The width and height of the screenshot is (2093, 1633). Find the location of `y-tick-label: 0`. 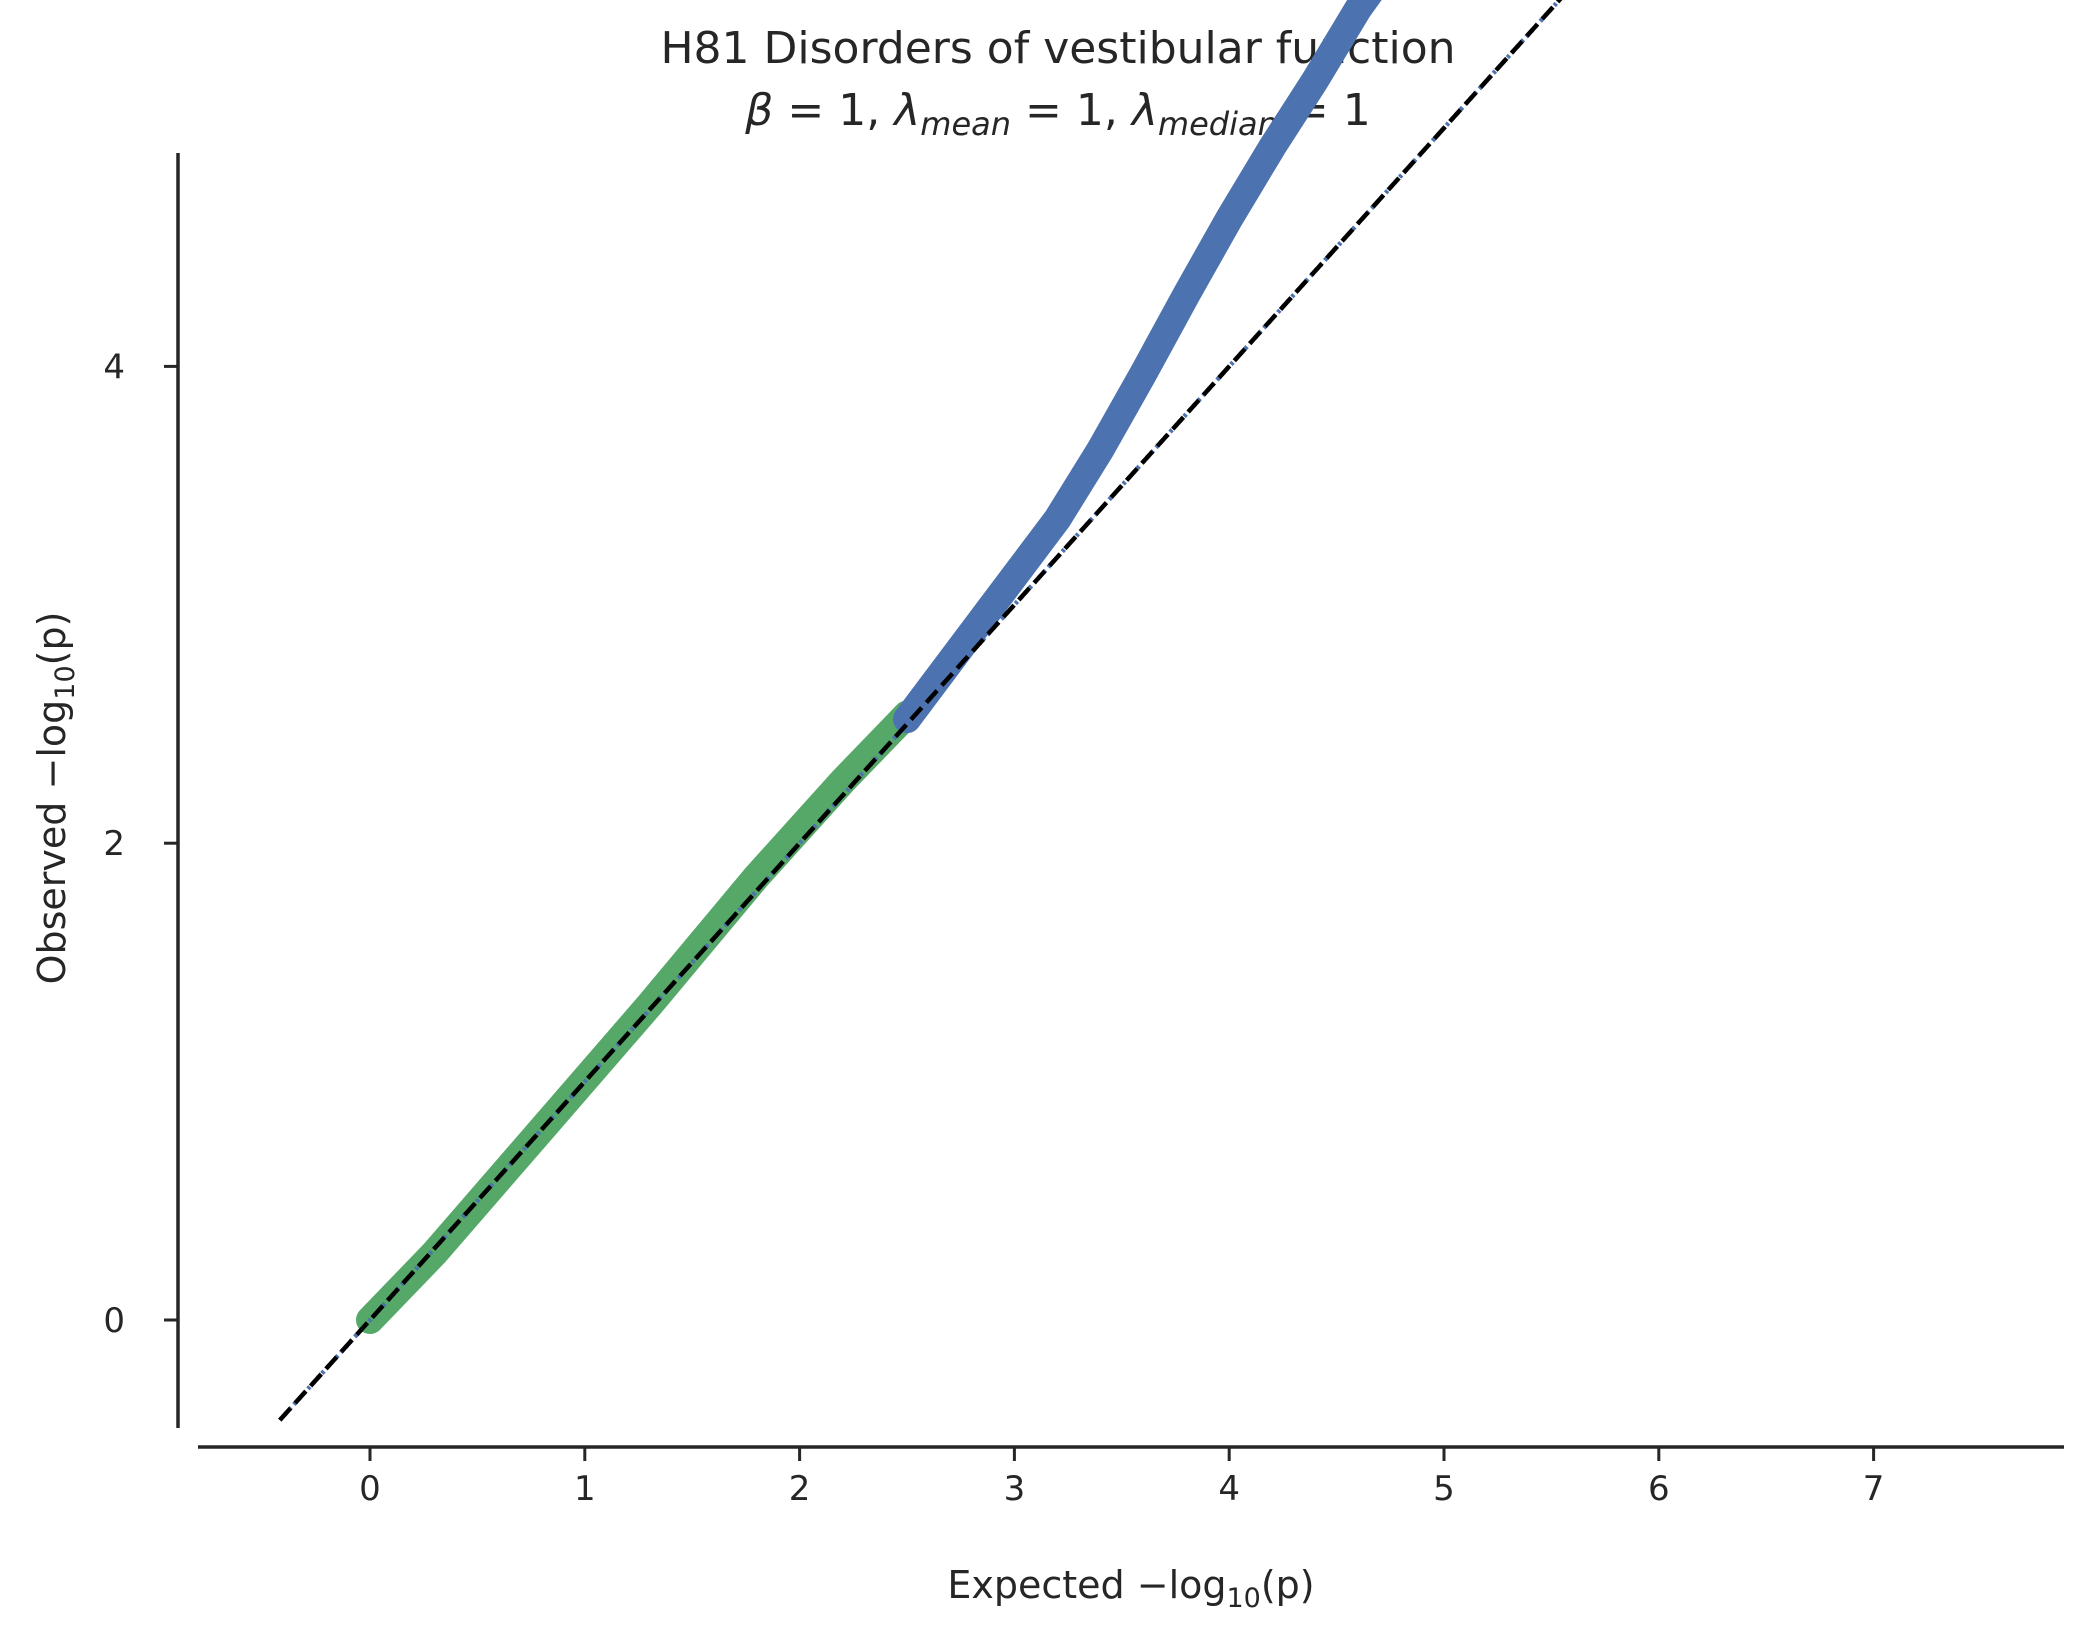

y-tick-label: 0 is located at coordinates (114, 1321).